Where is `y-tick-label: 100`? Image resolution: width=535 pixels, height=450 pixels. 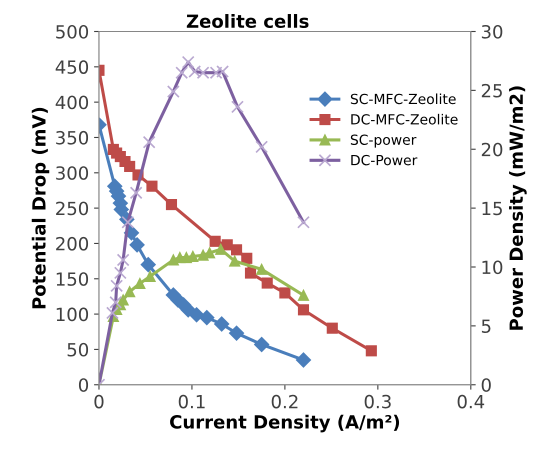
y-tick-label: 100 is located at coordinates (72, 315).